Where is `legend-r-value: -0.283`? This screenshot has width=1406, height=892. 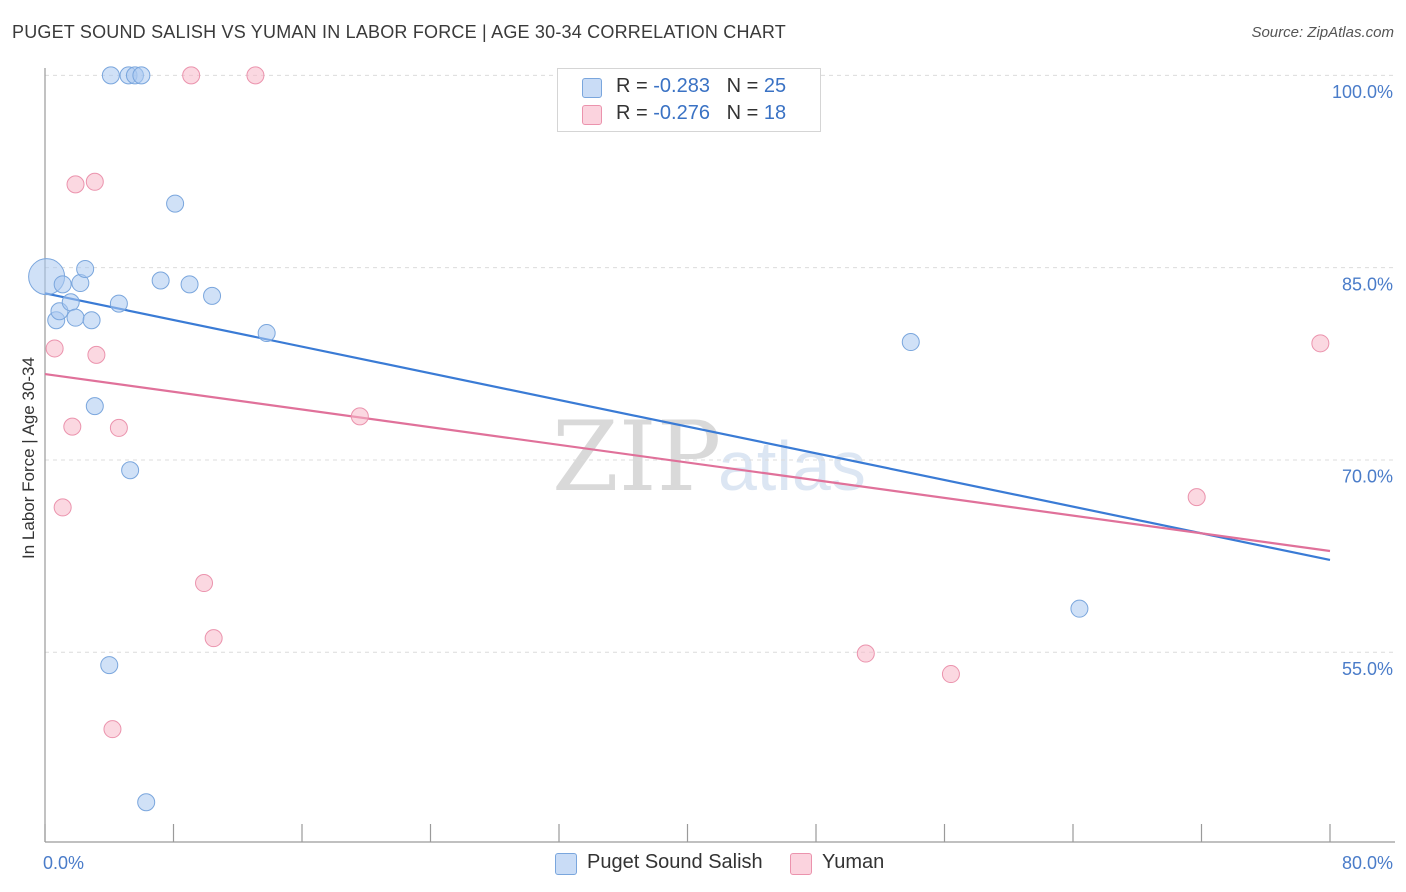
legend-r-value: -0.283 is located at coordinates (681, 86).